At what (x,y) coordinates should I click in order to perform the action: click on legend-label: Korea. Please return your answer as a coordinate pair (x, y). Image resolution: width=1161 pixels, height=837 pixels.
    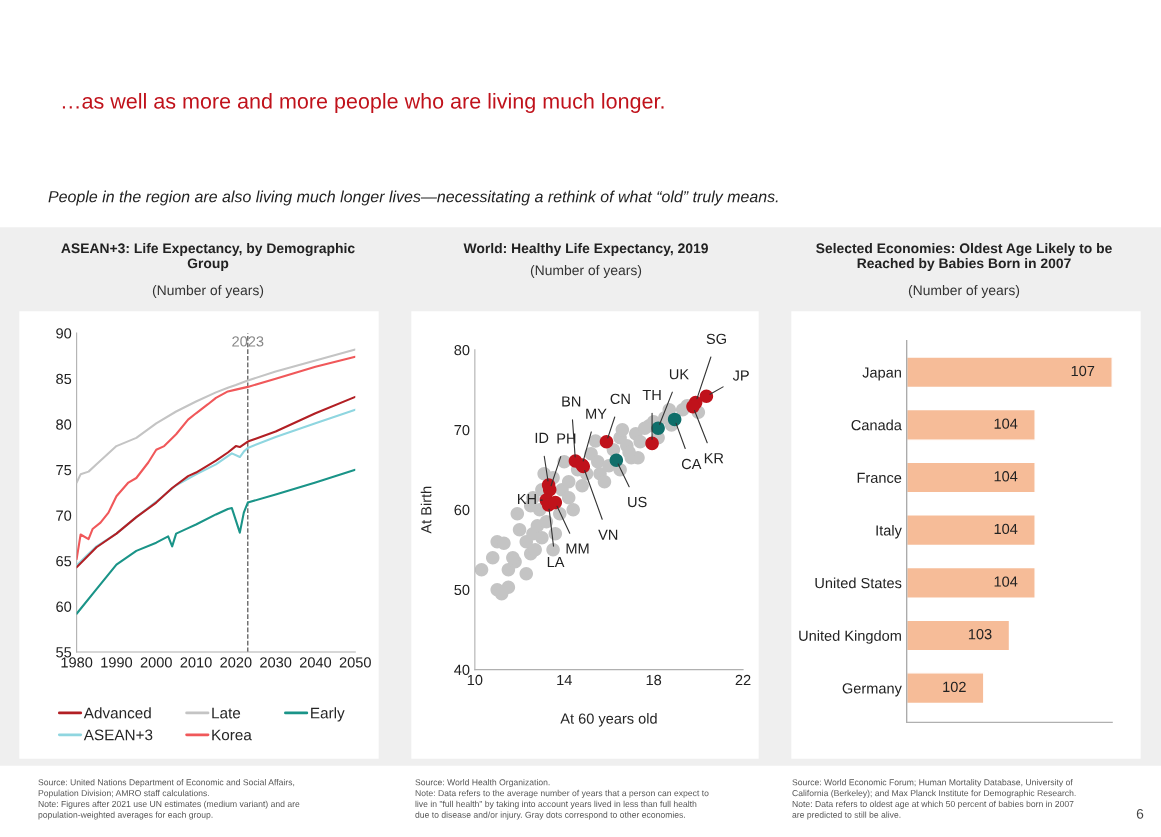
    Looking at the image, I should click on (232, 735).